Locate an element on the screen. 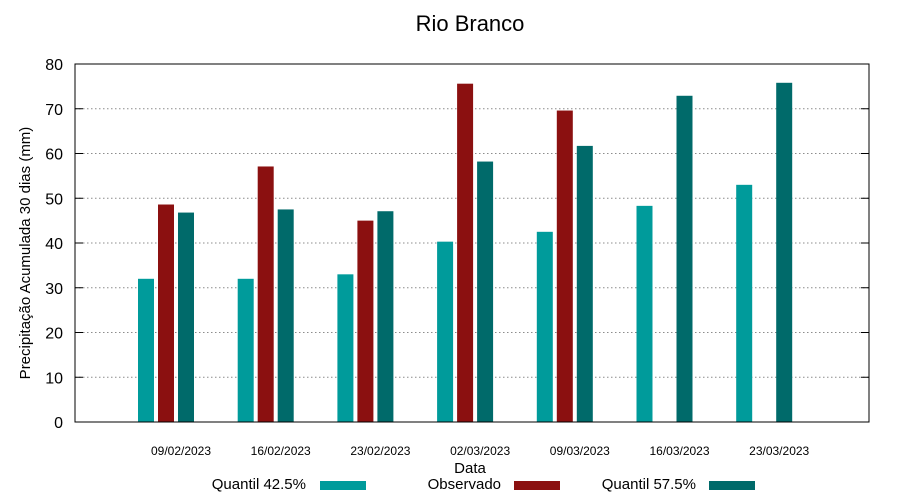 The image size is (900, 500). y-tick-label: 50 is located at coordinates (54, 199).